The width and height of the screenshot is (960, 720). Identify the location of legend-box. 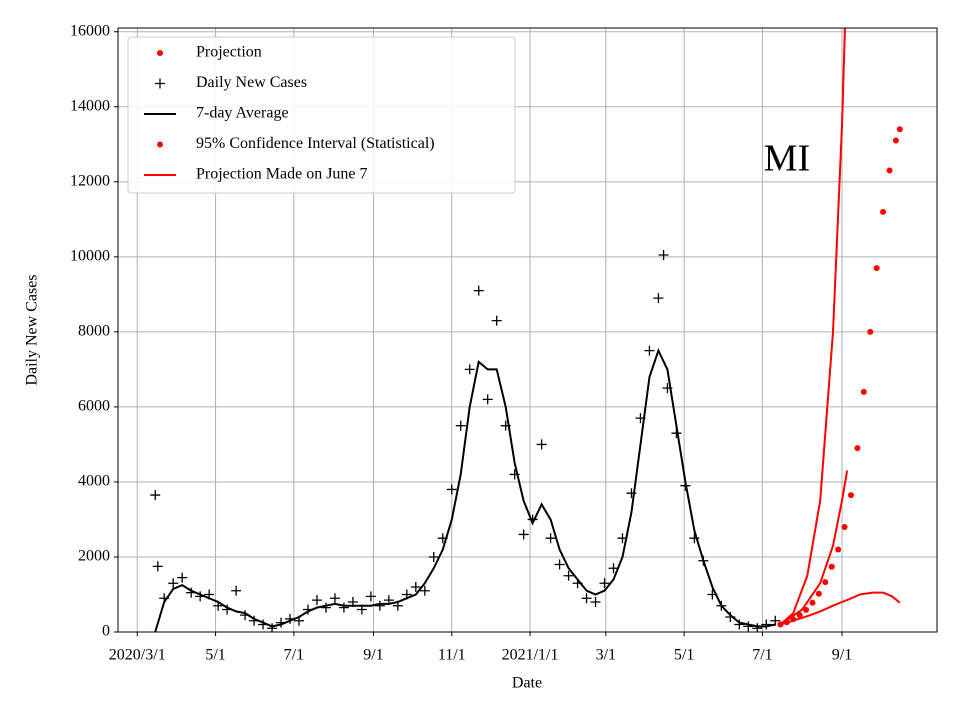
(321, 115).